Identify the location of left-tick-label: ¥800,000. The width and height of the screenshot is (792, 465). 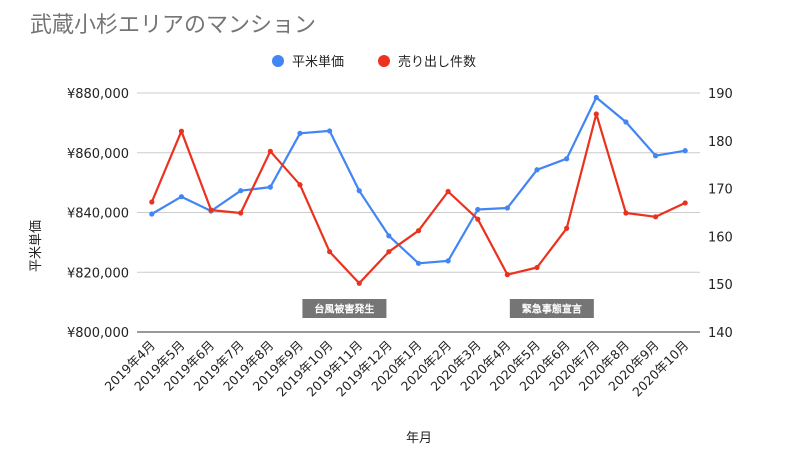
(98, 333).